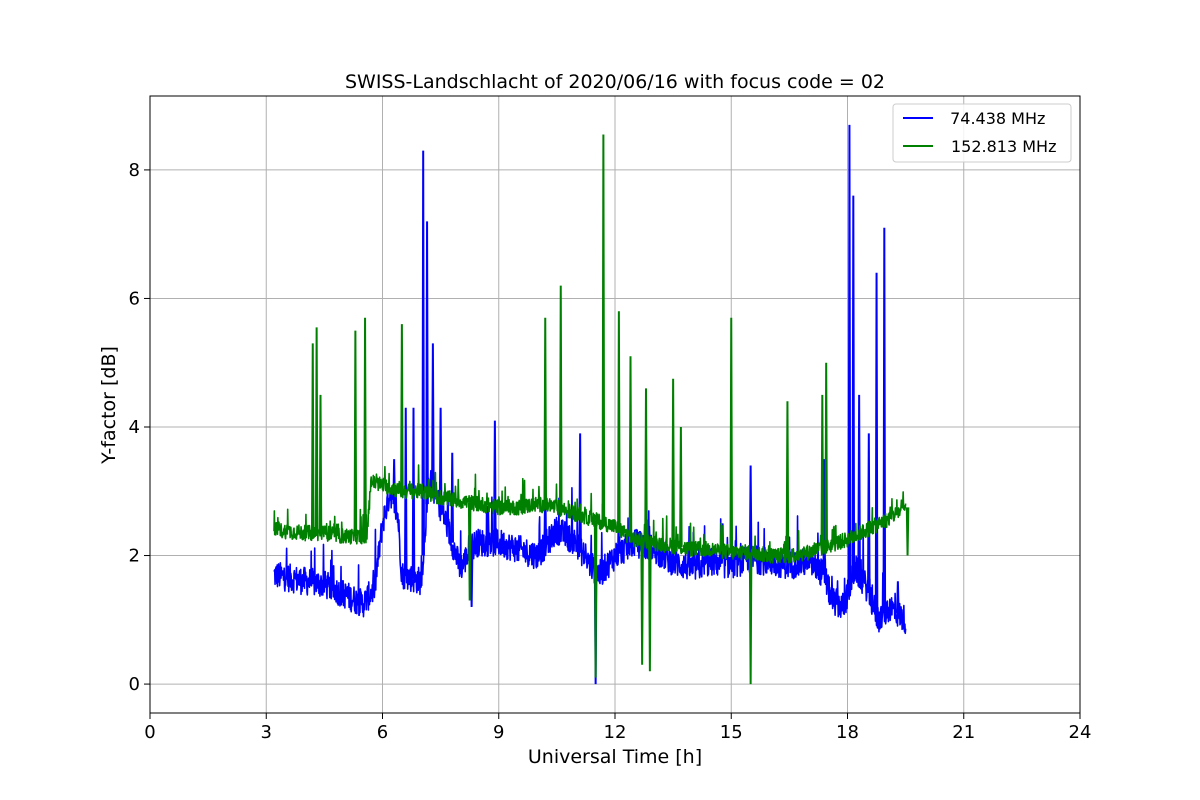  Describe the element at coordinates (731, 732) in the screenshot. I see `x-tick-label: 15` at that location.